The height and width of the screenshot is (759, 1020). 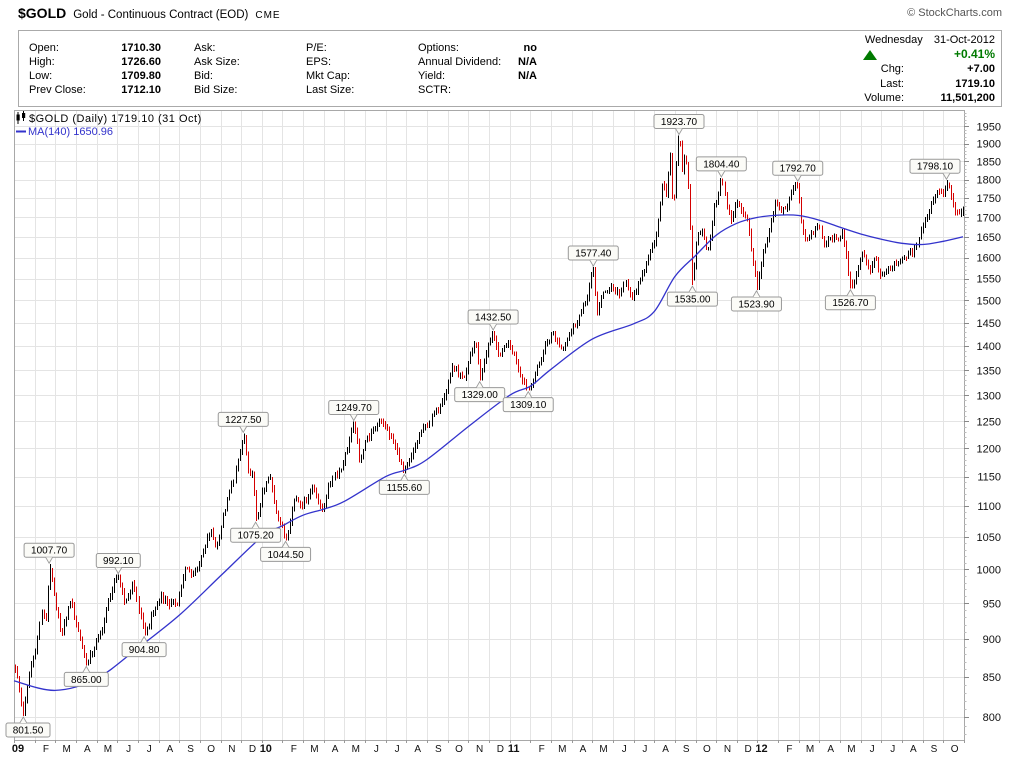 What do you see at coordinates (989, 570) in the screenshot?
I see `y-axis-label: 1000` at bounding box center [989, 570].